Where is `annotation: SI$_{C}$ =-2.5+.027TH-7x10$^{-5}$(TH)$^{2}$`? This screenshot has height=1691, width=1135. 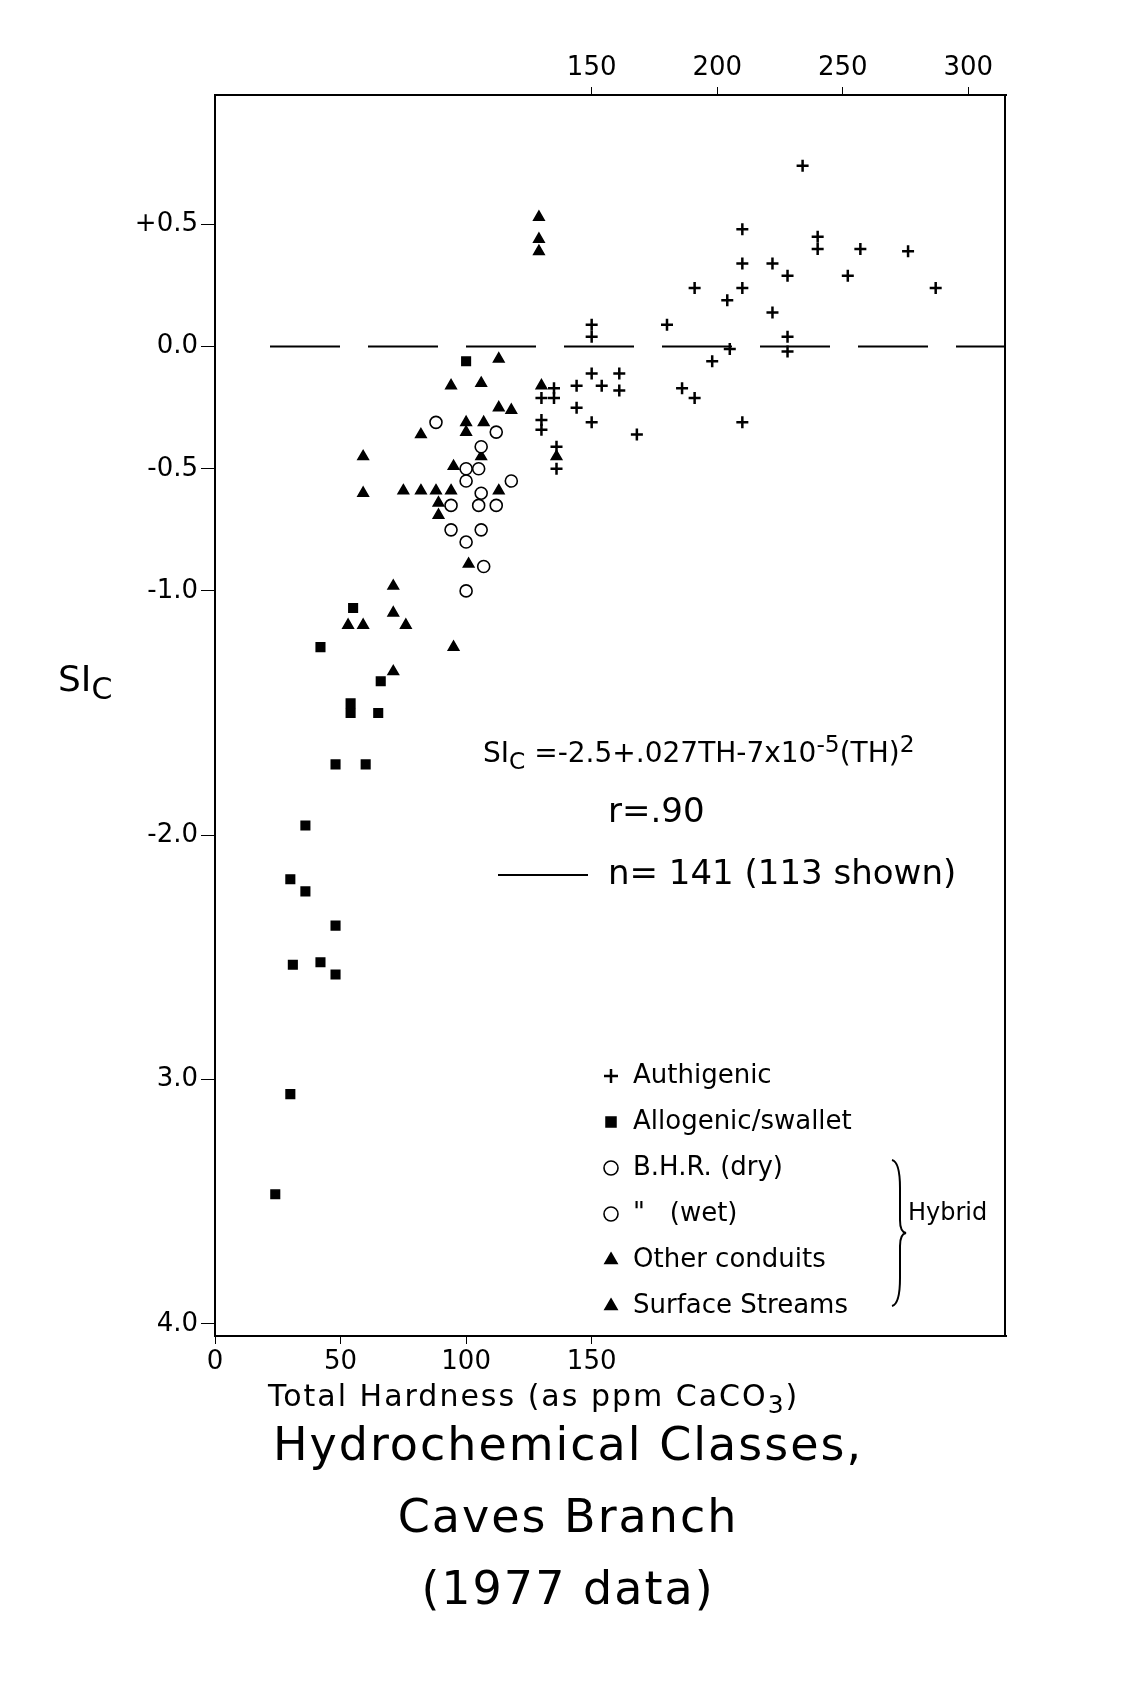 annotation: SI$_{C}$ =-2.5+.027TH-7x10$^{-5}$(TH)$^{2}$ is located at coordinates (699, 752).